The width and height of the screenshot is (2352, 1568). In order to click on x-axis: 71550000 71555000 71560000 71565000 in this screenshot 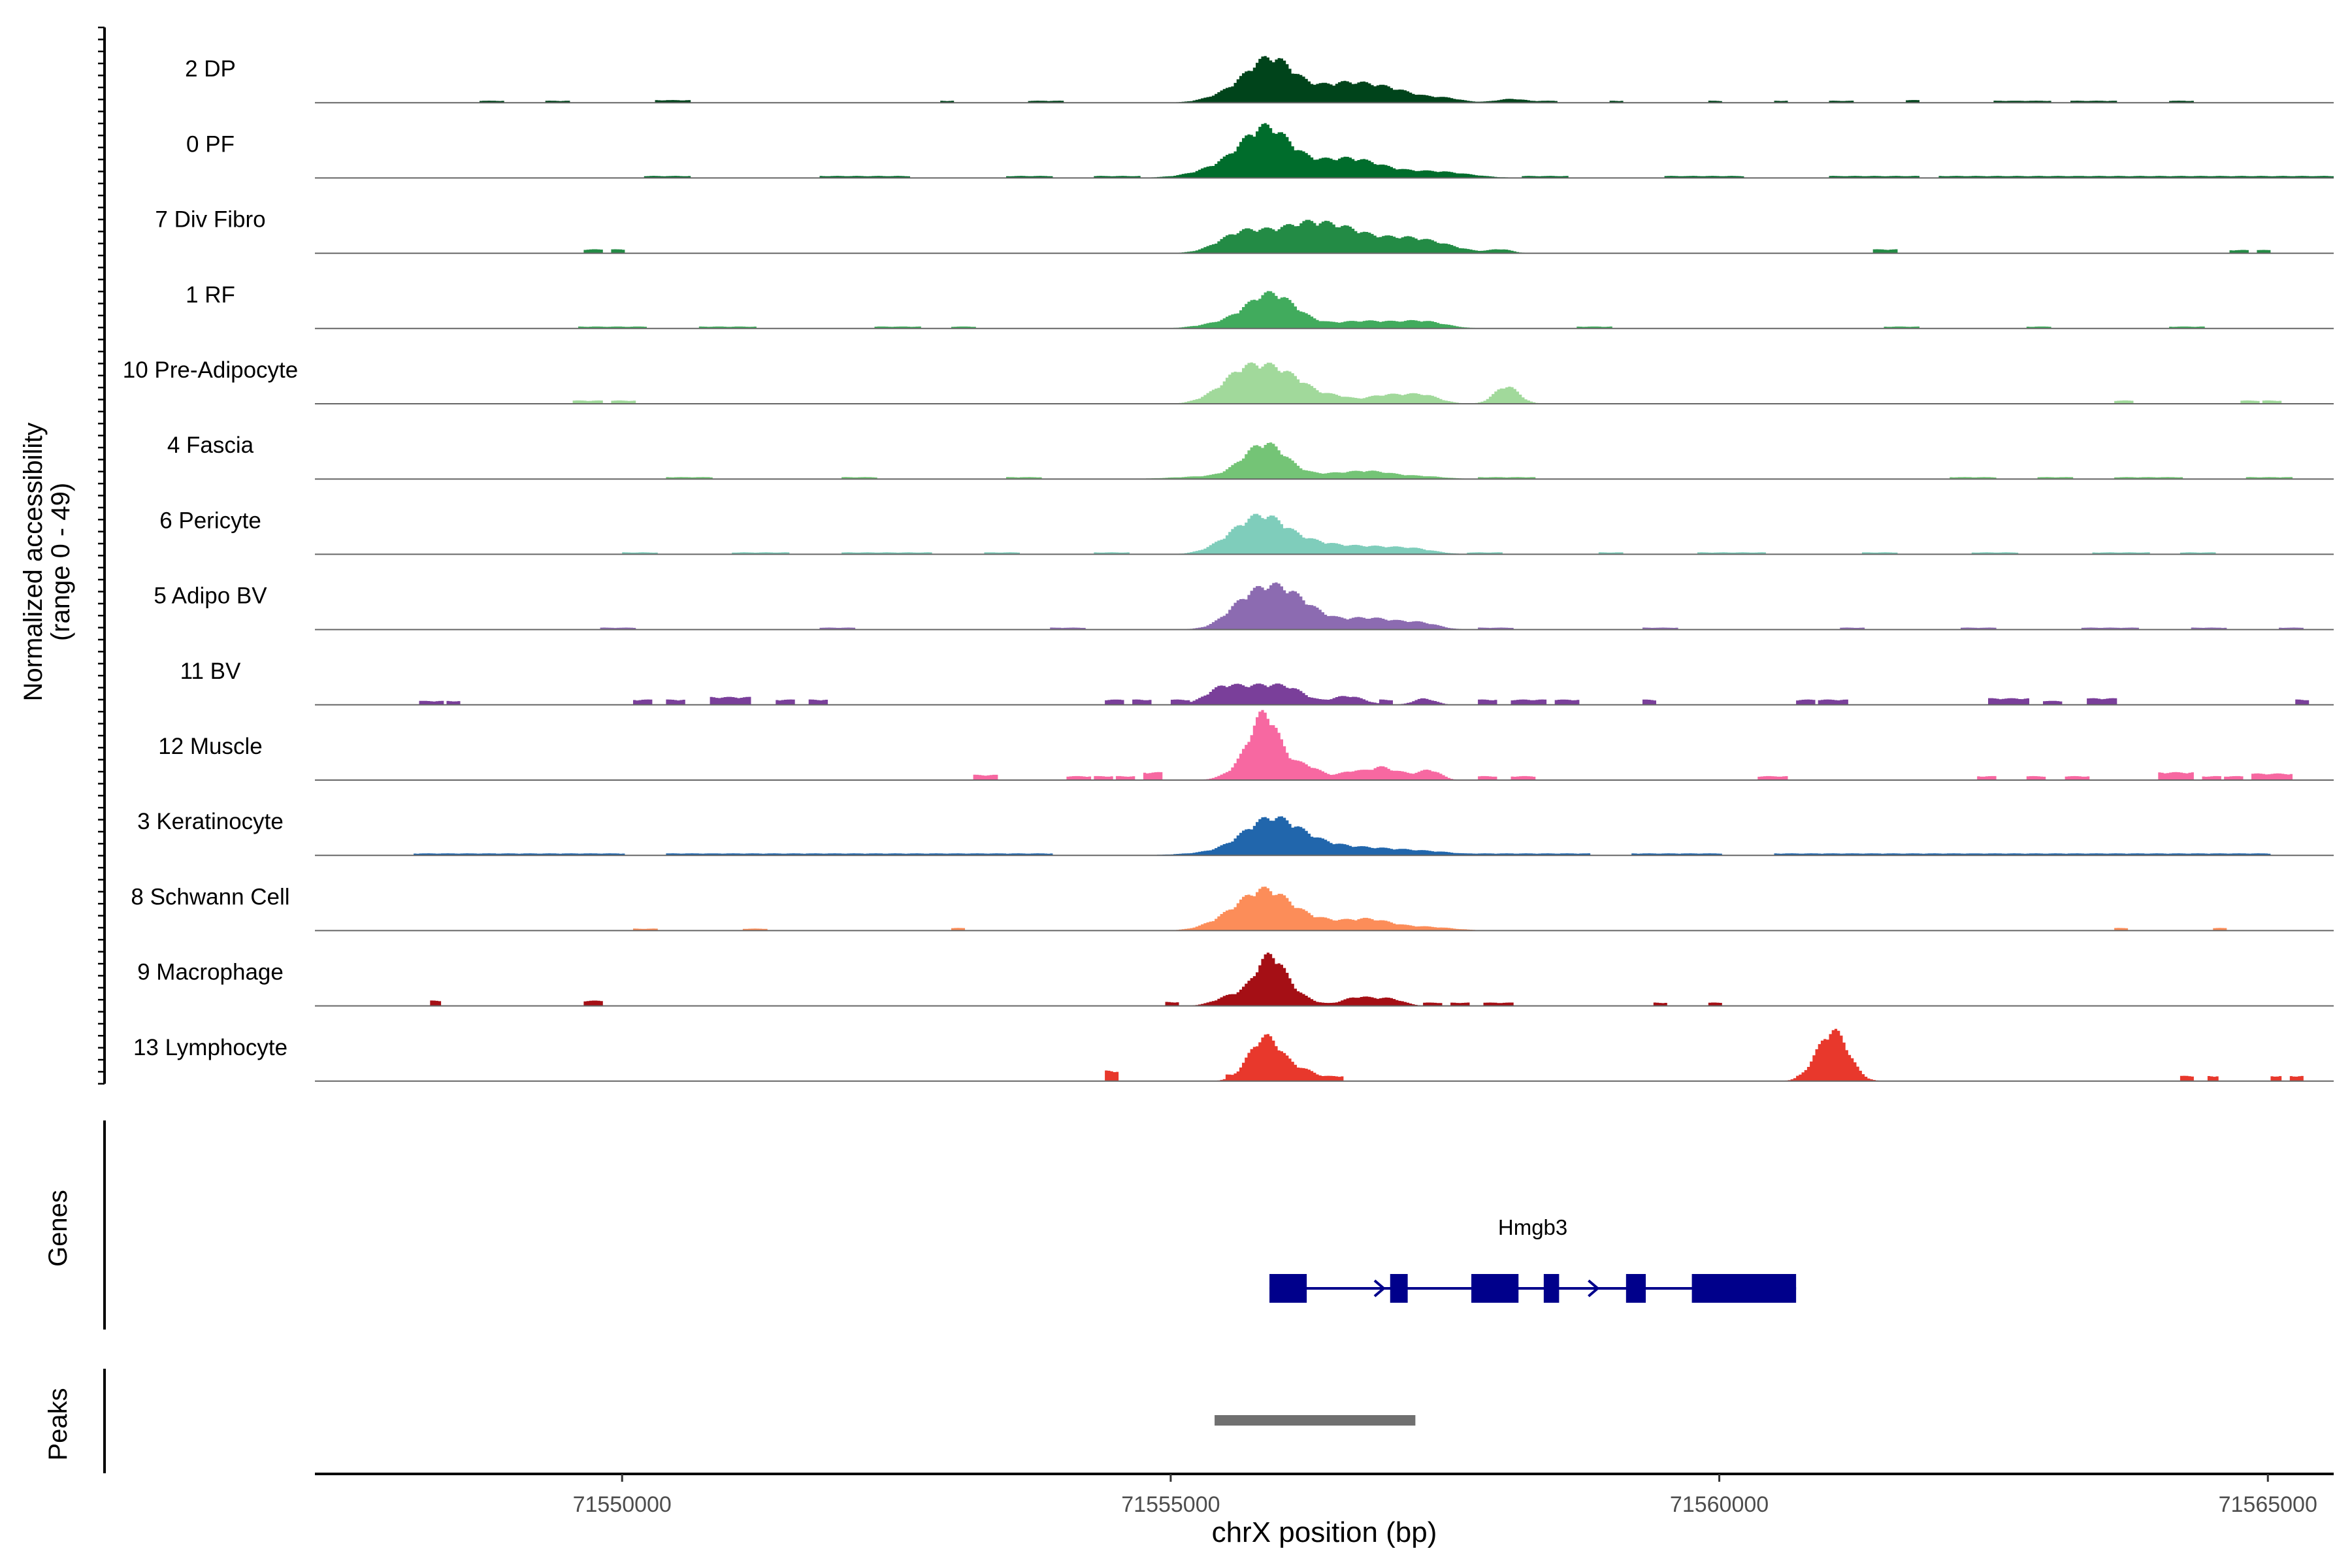, I will do `click(1324, 1495)`.